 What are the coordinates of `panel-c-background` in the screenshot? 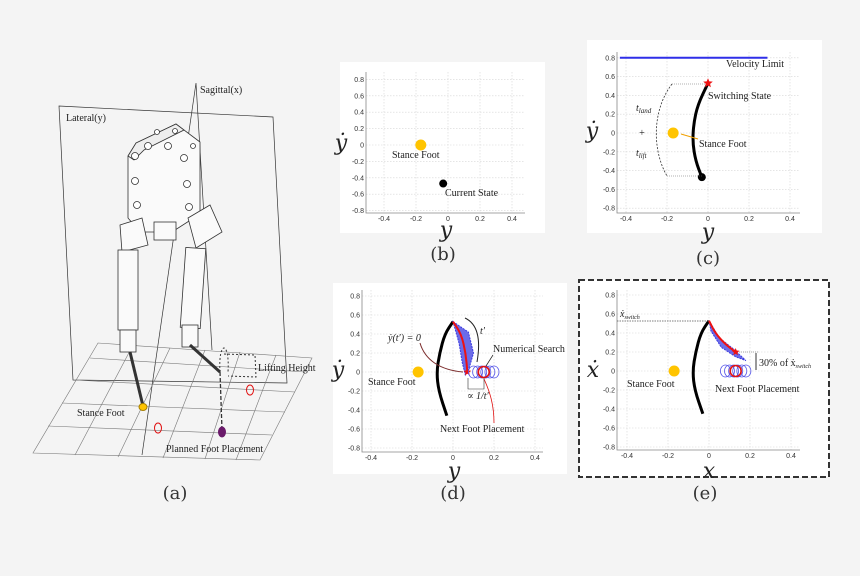 It's located at (704, 136).